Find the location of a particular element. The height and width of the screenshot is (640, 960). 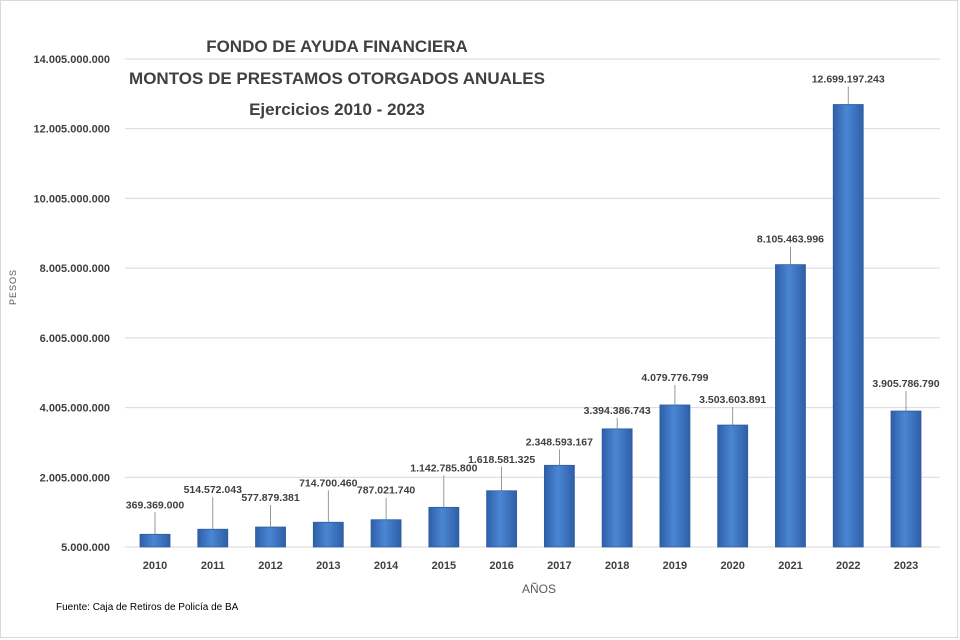

bar-2018 is located at coordinates (617, 488).